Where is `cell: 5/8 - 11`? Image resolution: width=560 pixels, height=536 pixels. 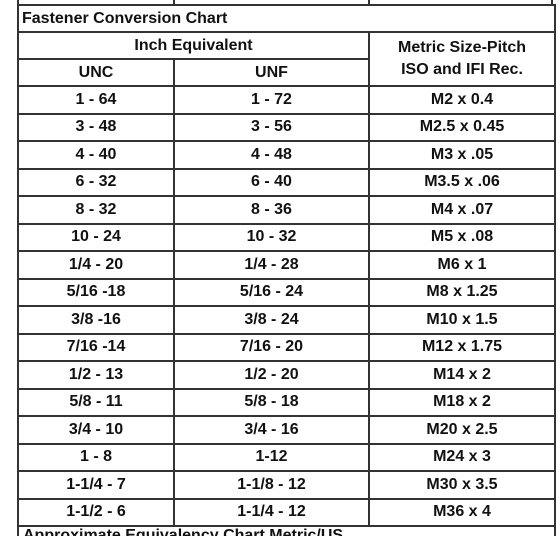 cell: 5/8 - 11 is located at coordinates (96, 402).